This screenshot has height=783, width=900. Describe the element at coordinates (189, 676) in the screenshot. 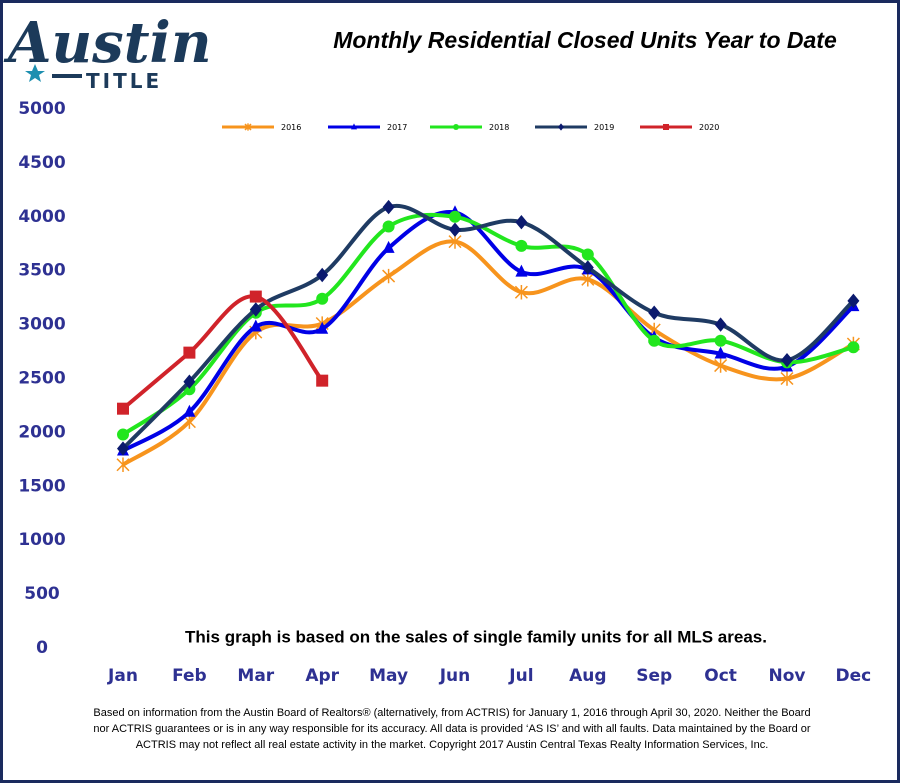

I see `x-tick-label: Feb` at that location.